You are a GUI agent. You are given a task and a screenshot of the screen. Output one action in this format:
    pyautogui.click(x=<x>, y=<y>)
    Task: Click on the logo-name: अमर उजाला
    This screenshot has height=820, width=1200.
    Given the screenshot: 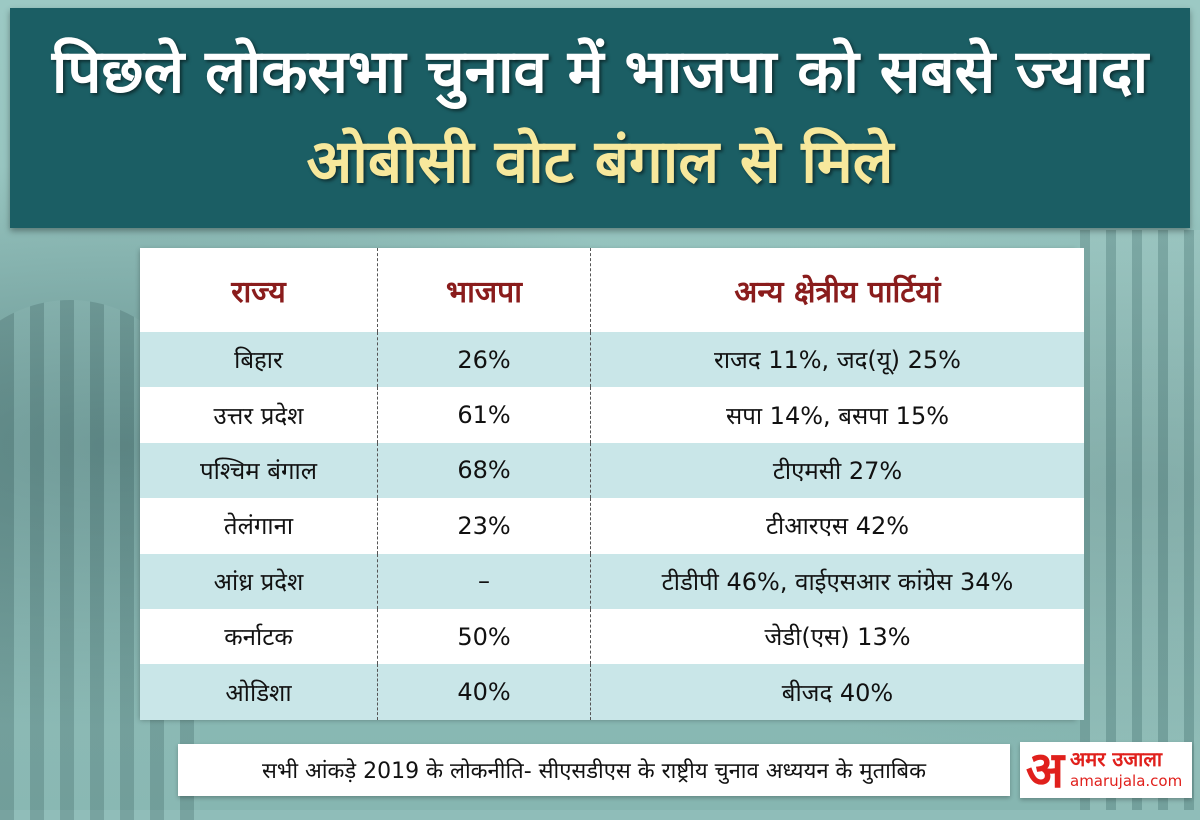 What is the action you would take?
    pyautogui.click(x=1116, y=759)
    